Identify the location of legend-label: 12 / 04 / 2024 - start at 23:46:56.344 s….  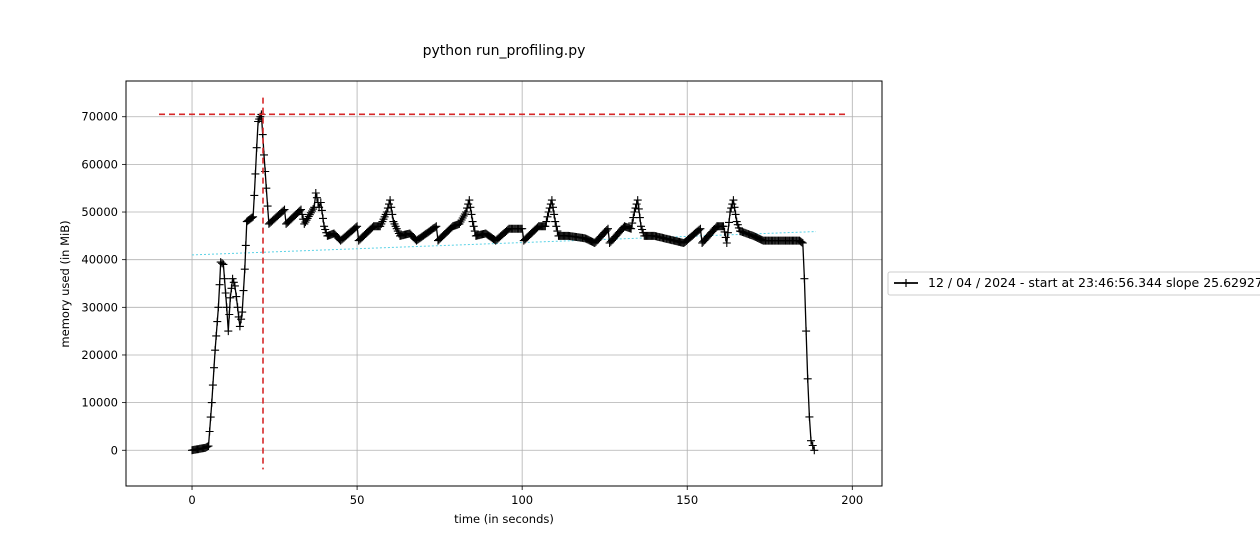
(1094, 282).